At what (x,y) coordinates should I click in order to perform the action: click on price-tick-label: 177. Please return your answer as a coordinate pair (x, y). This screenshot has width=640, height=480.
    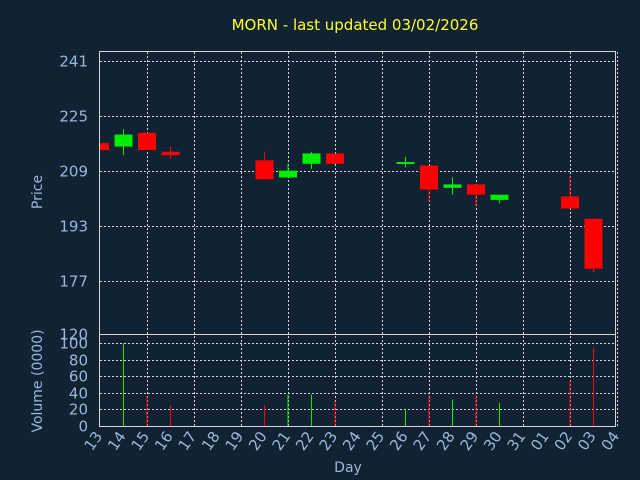
    Looking at the image, I should click on (73, 282).